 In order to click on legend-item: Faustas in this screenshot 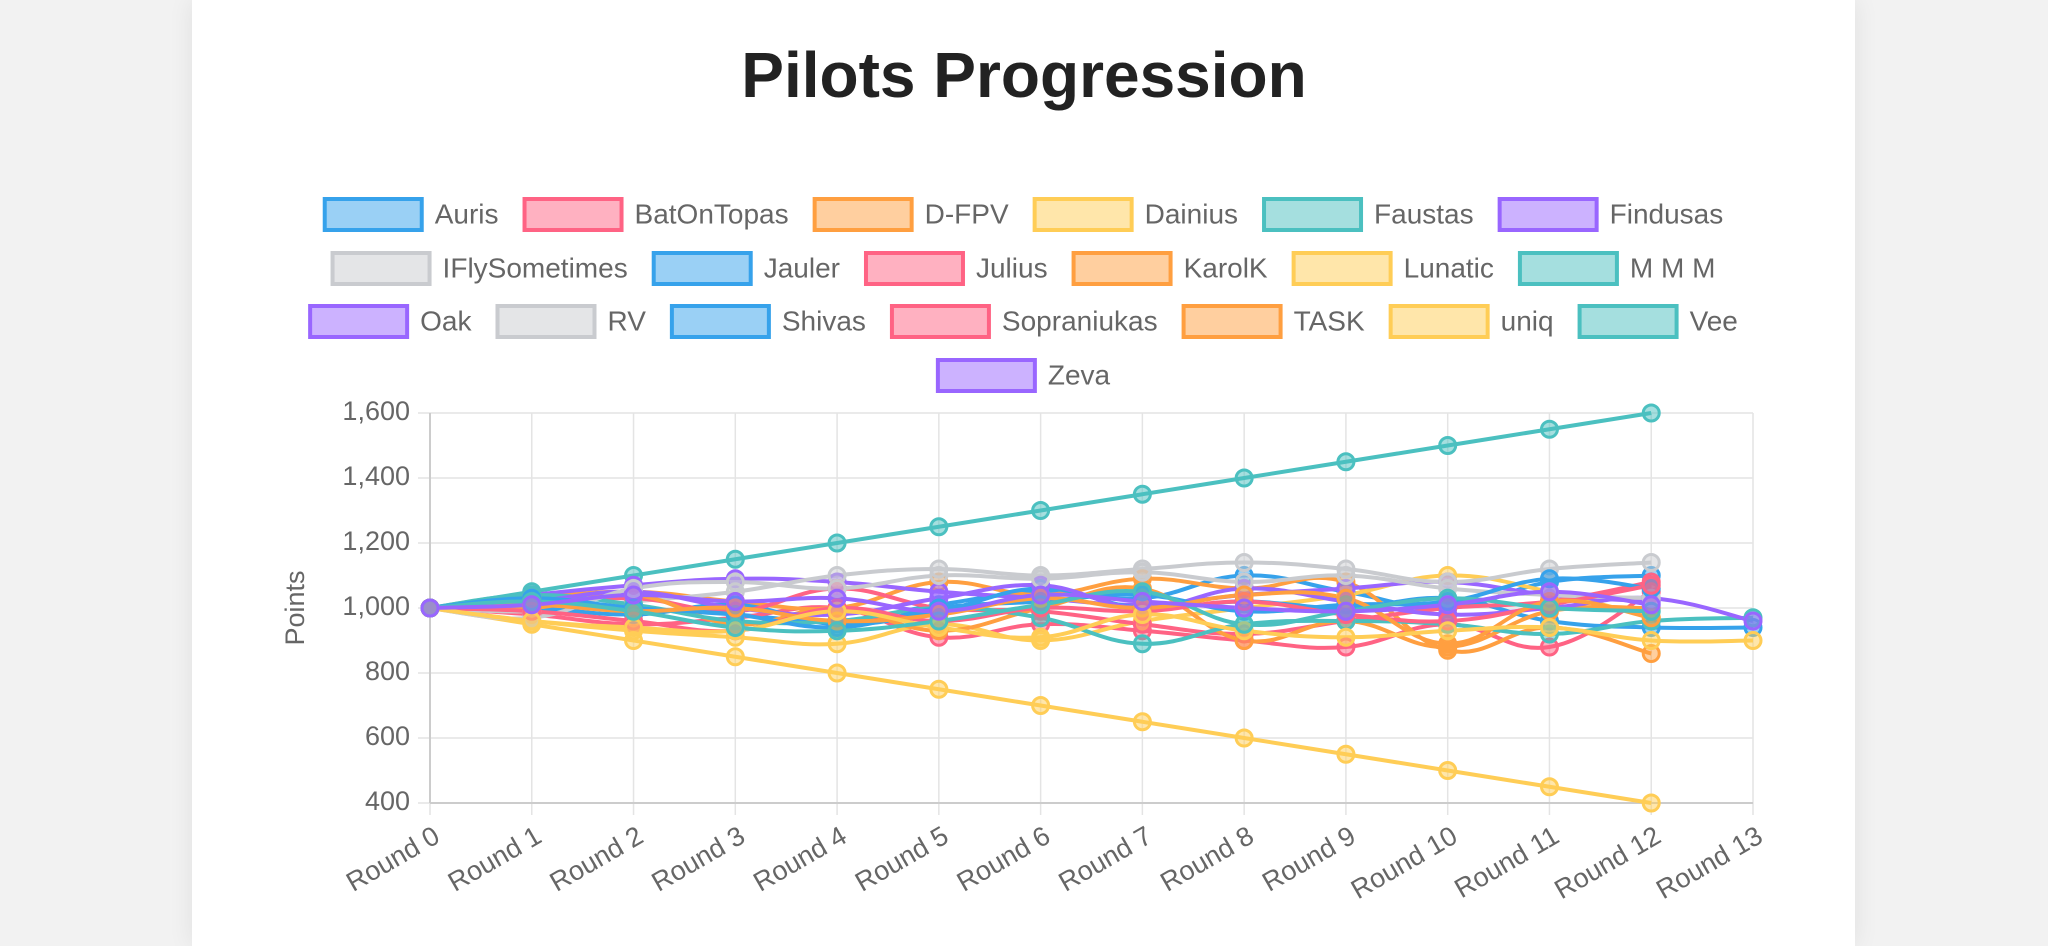, I will do `click(1368, 214)`.